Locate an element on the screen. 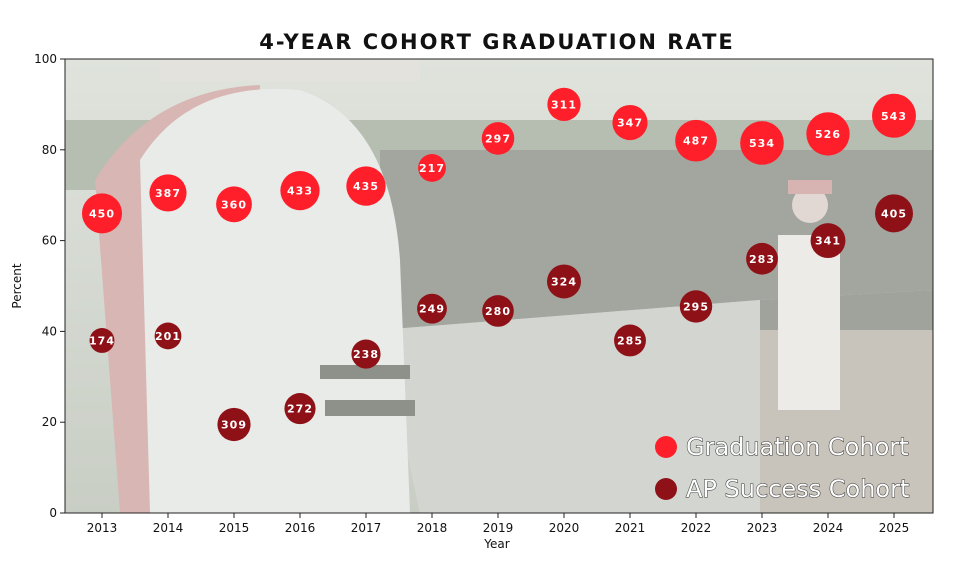  graduation-cohort-count-label: 450 is located at coordinates (102, 213).